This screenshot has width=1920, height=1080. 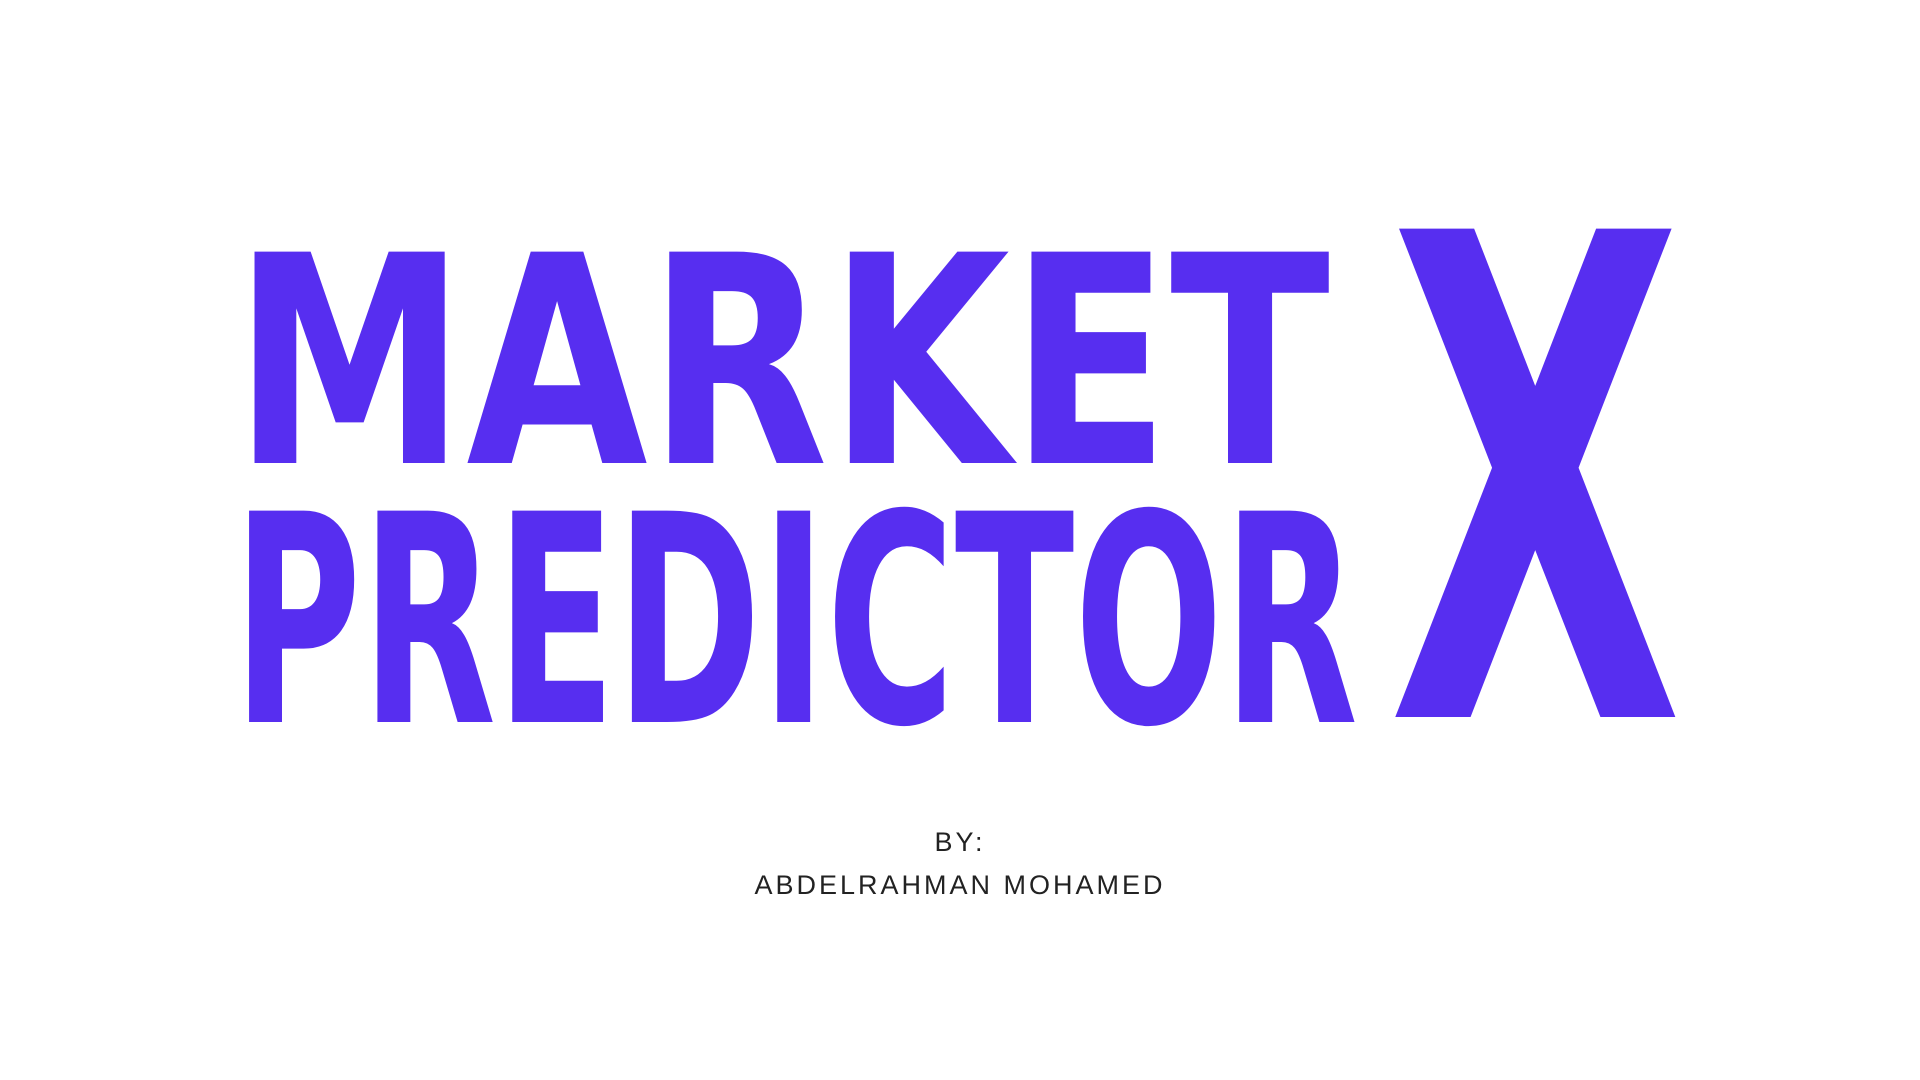 I want to click on byline-label: BY:, so click(x=960, y=842).